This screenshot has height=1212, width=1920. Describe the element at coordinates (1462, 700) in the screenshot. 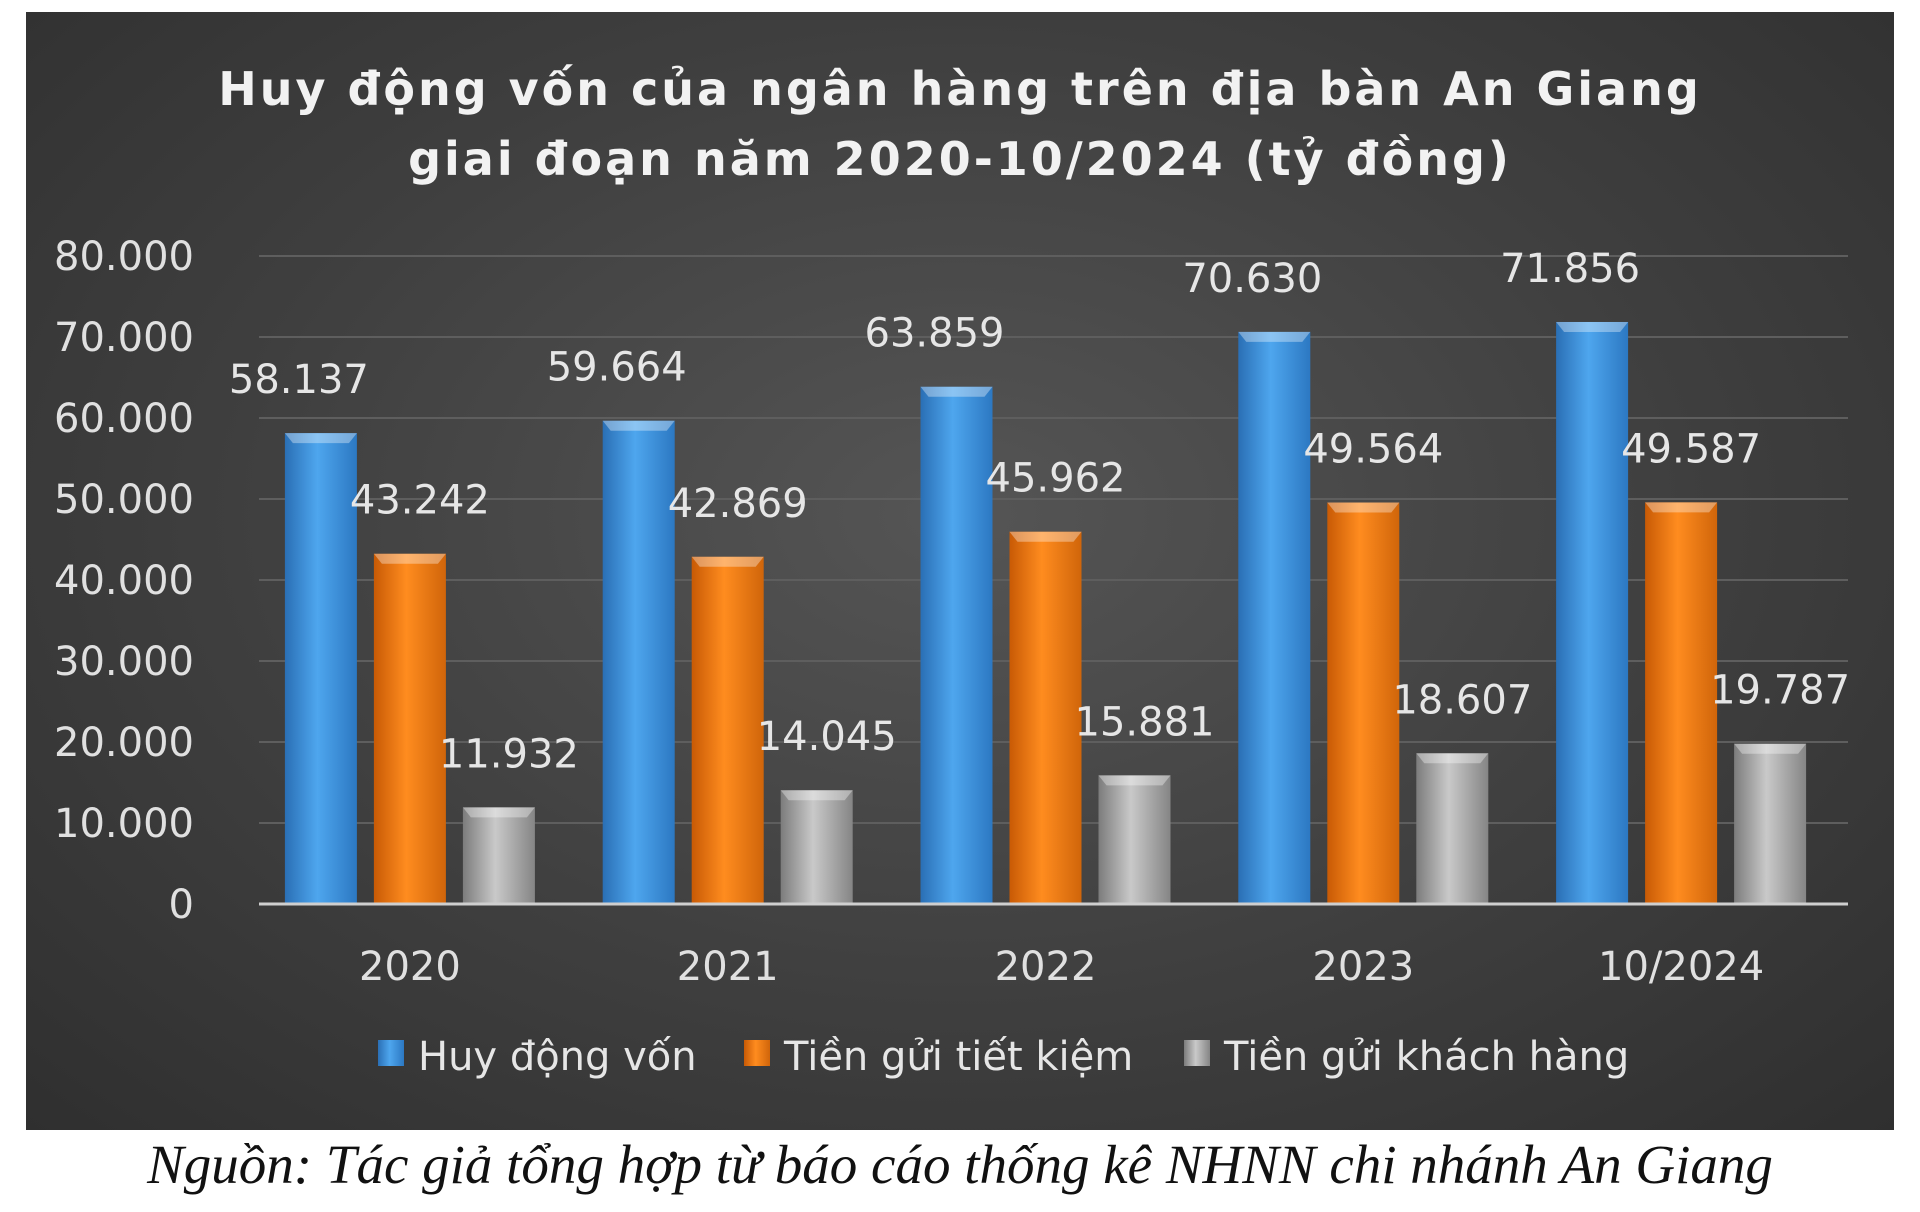

I see `data-label: 18.607` at that location.